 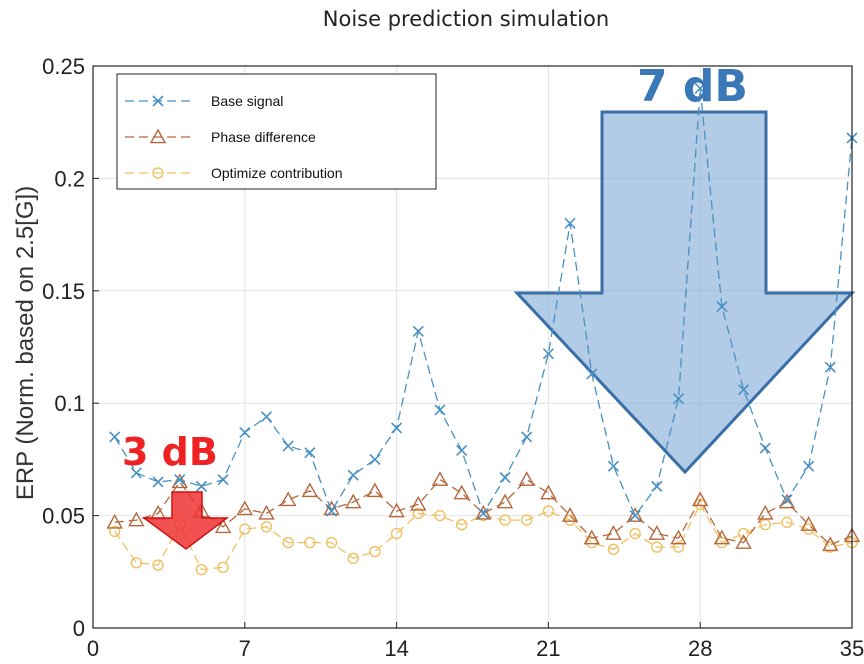 What do you see at coordinates (63, 516) in the screenshot?
I see `y-tick-label: 0.05` at bounding box center [63, 516].